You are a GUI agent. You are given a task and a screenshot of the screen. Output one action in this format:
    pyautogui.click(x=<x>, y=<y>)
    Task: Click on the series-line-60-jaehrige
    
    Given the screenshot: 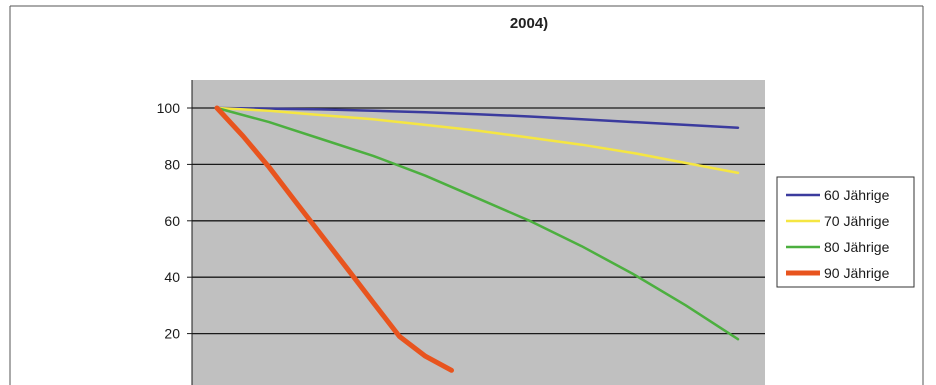 What is the action you would take?
    pyautogui.click(x=477, y=117)
    